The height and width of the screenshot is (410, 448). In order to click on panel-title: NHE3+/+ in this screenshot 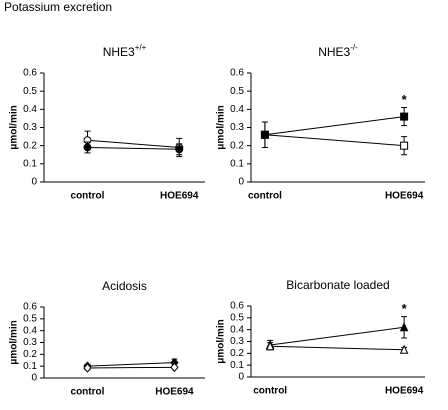, I will do `click(125, 51)`.